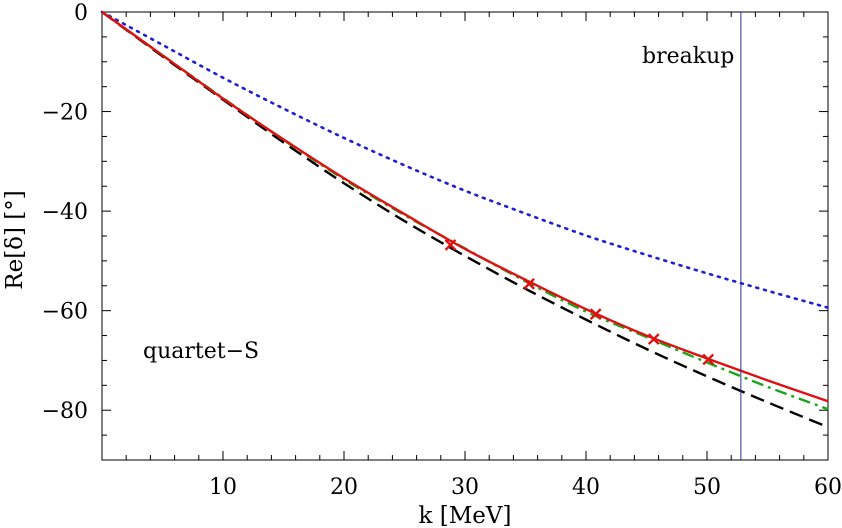  I want to click on y-tick-label: −20, so click(65, 113).